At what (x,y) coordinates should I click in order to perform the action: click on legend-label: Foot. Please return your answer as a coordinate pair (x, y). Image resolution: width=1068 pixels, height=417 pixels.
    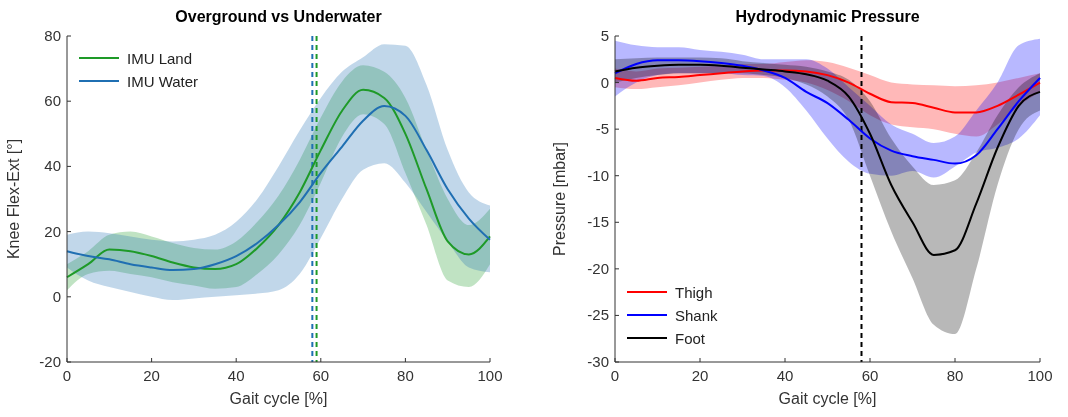
    Looking at the image, I should click on (690, 338).